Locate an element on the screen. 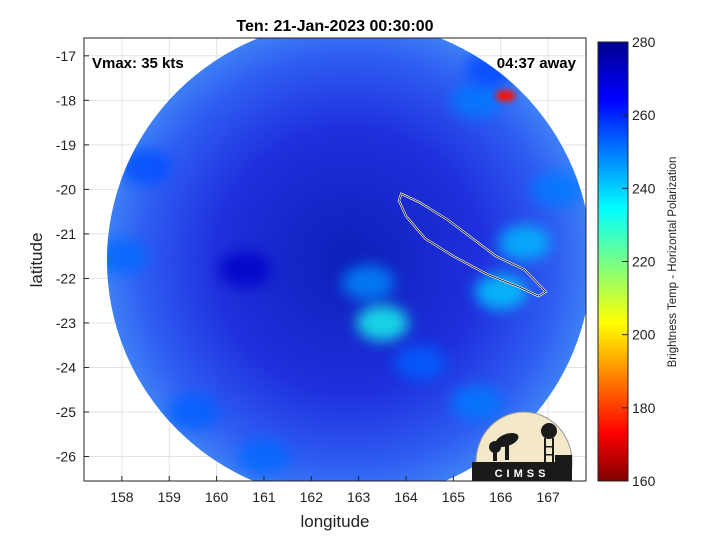  x-tick-label: 164 is located at coordinates (406, 497).